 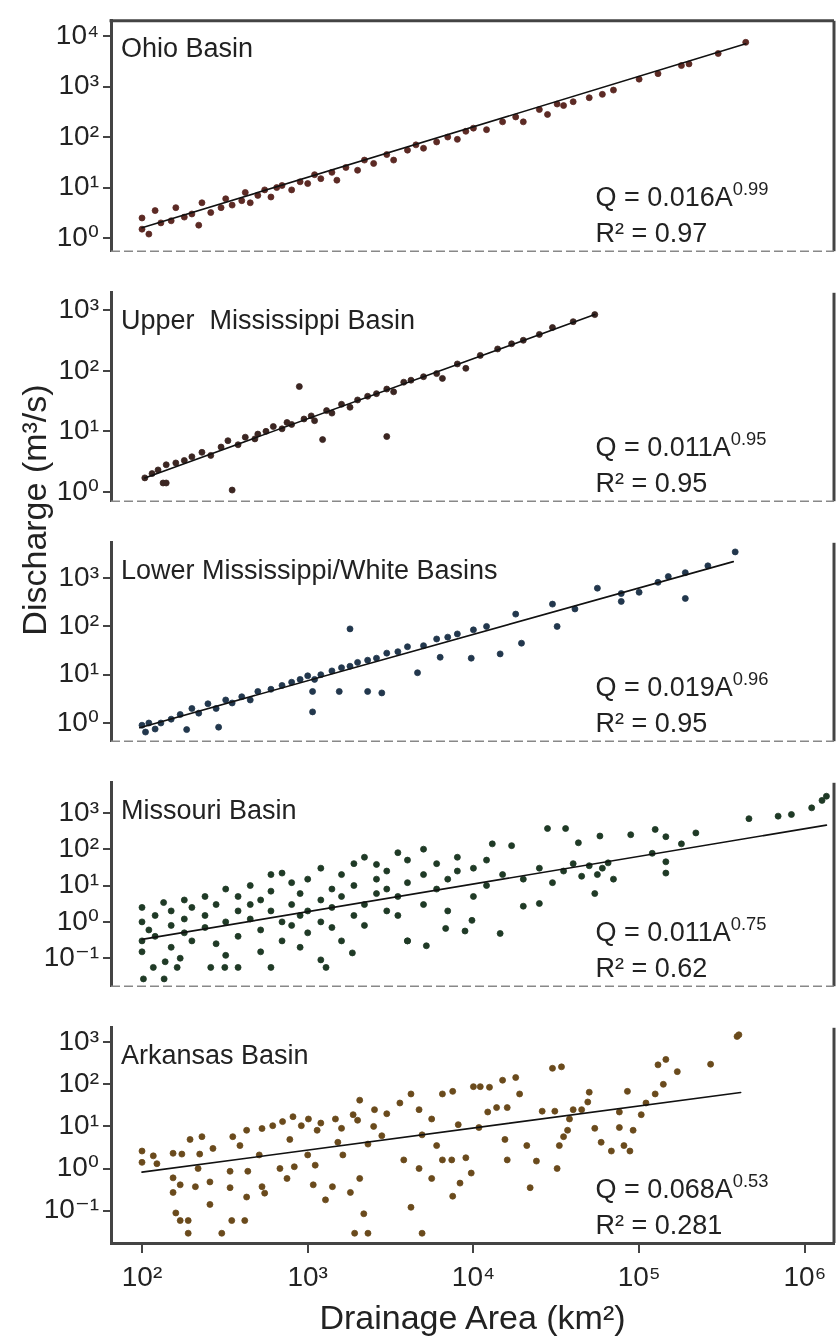 What do you see at coordinates (215, 1054) in the screenshot?
I see `annotation: Arkansas Basin` at bounding box center [215, 1054].